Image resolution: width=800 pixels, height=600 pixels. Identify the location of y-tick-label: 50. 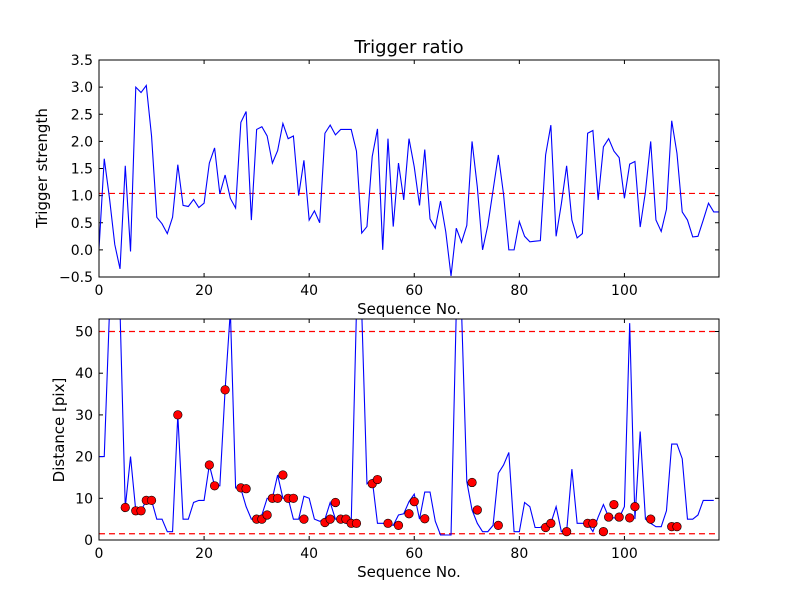
(84, 333).